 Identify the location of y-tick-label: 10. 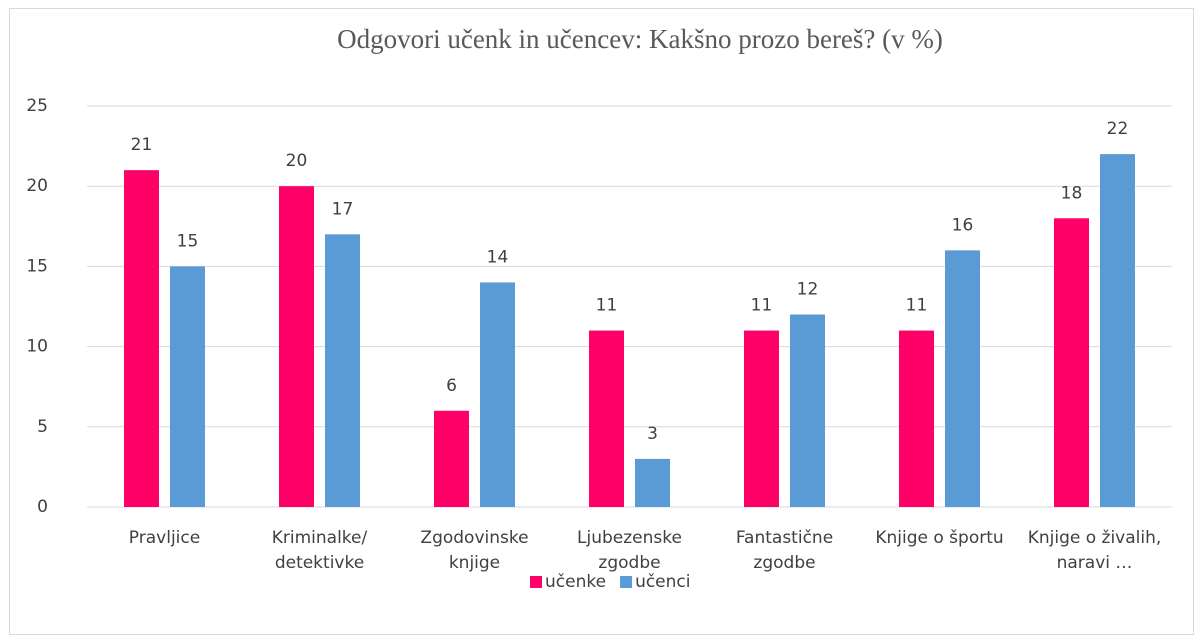
(37, 347).